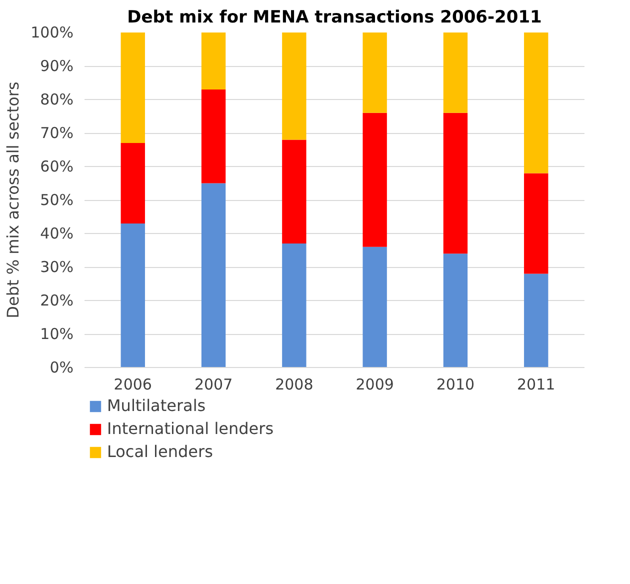 The width and height of the screenshot is (630, 584). I want to click on y-tick-label: 70%, so click(57, 133).